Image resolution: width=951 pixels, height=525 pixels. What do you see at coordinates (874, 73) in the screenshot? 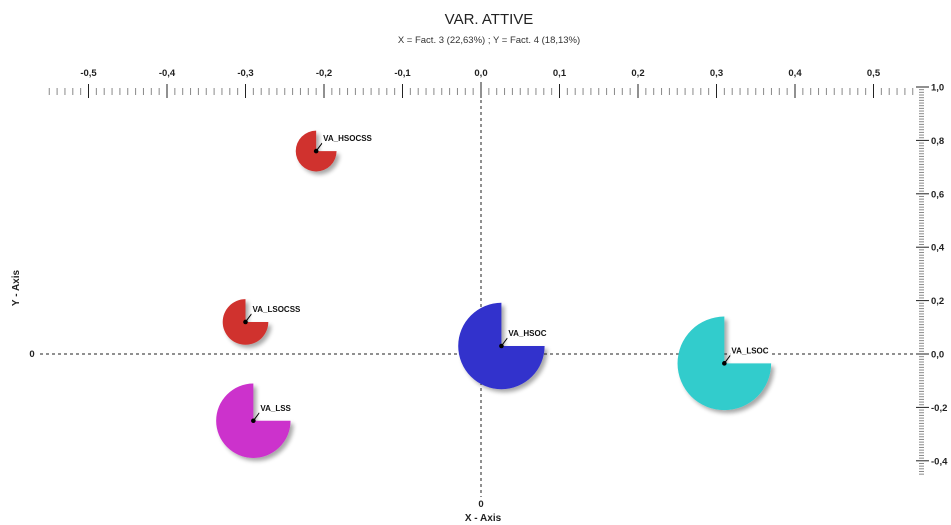
I see `x-tick-label: 0,5` at bounding box center [874, 73].